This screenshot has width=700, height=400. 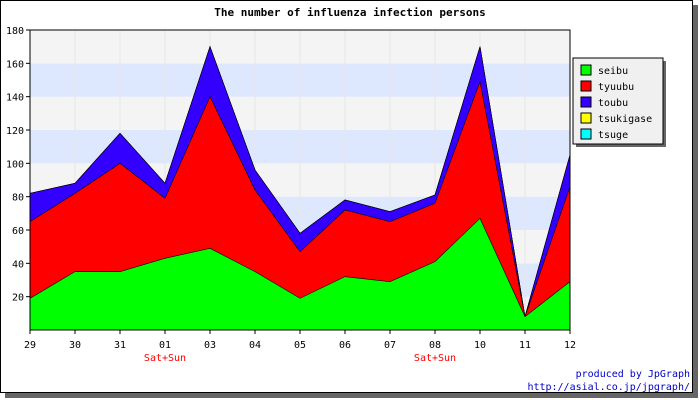 What do you see at coordinates (616, 87) in the screenshot?
I see `legend-label-tyuubu: tyuubu` at bounding box center [616, 87].